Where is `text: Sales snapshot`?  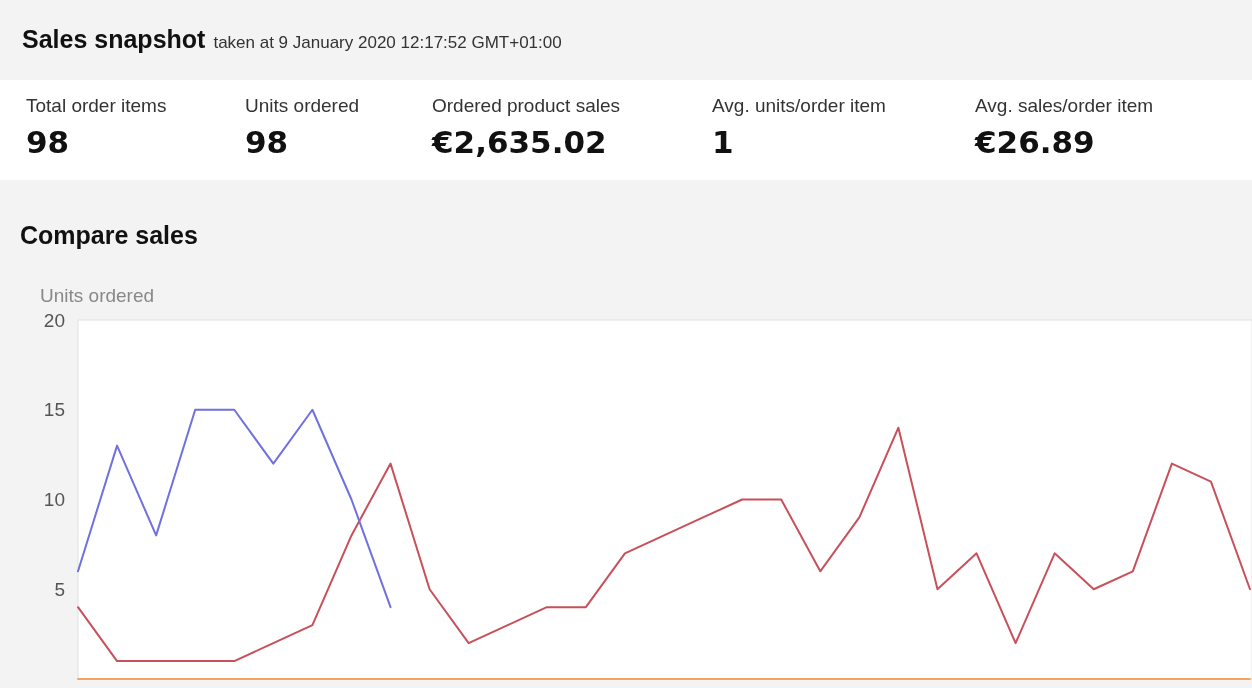 text: Sales snapshot is located at coordinates (114, 39).